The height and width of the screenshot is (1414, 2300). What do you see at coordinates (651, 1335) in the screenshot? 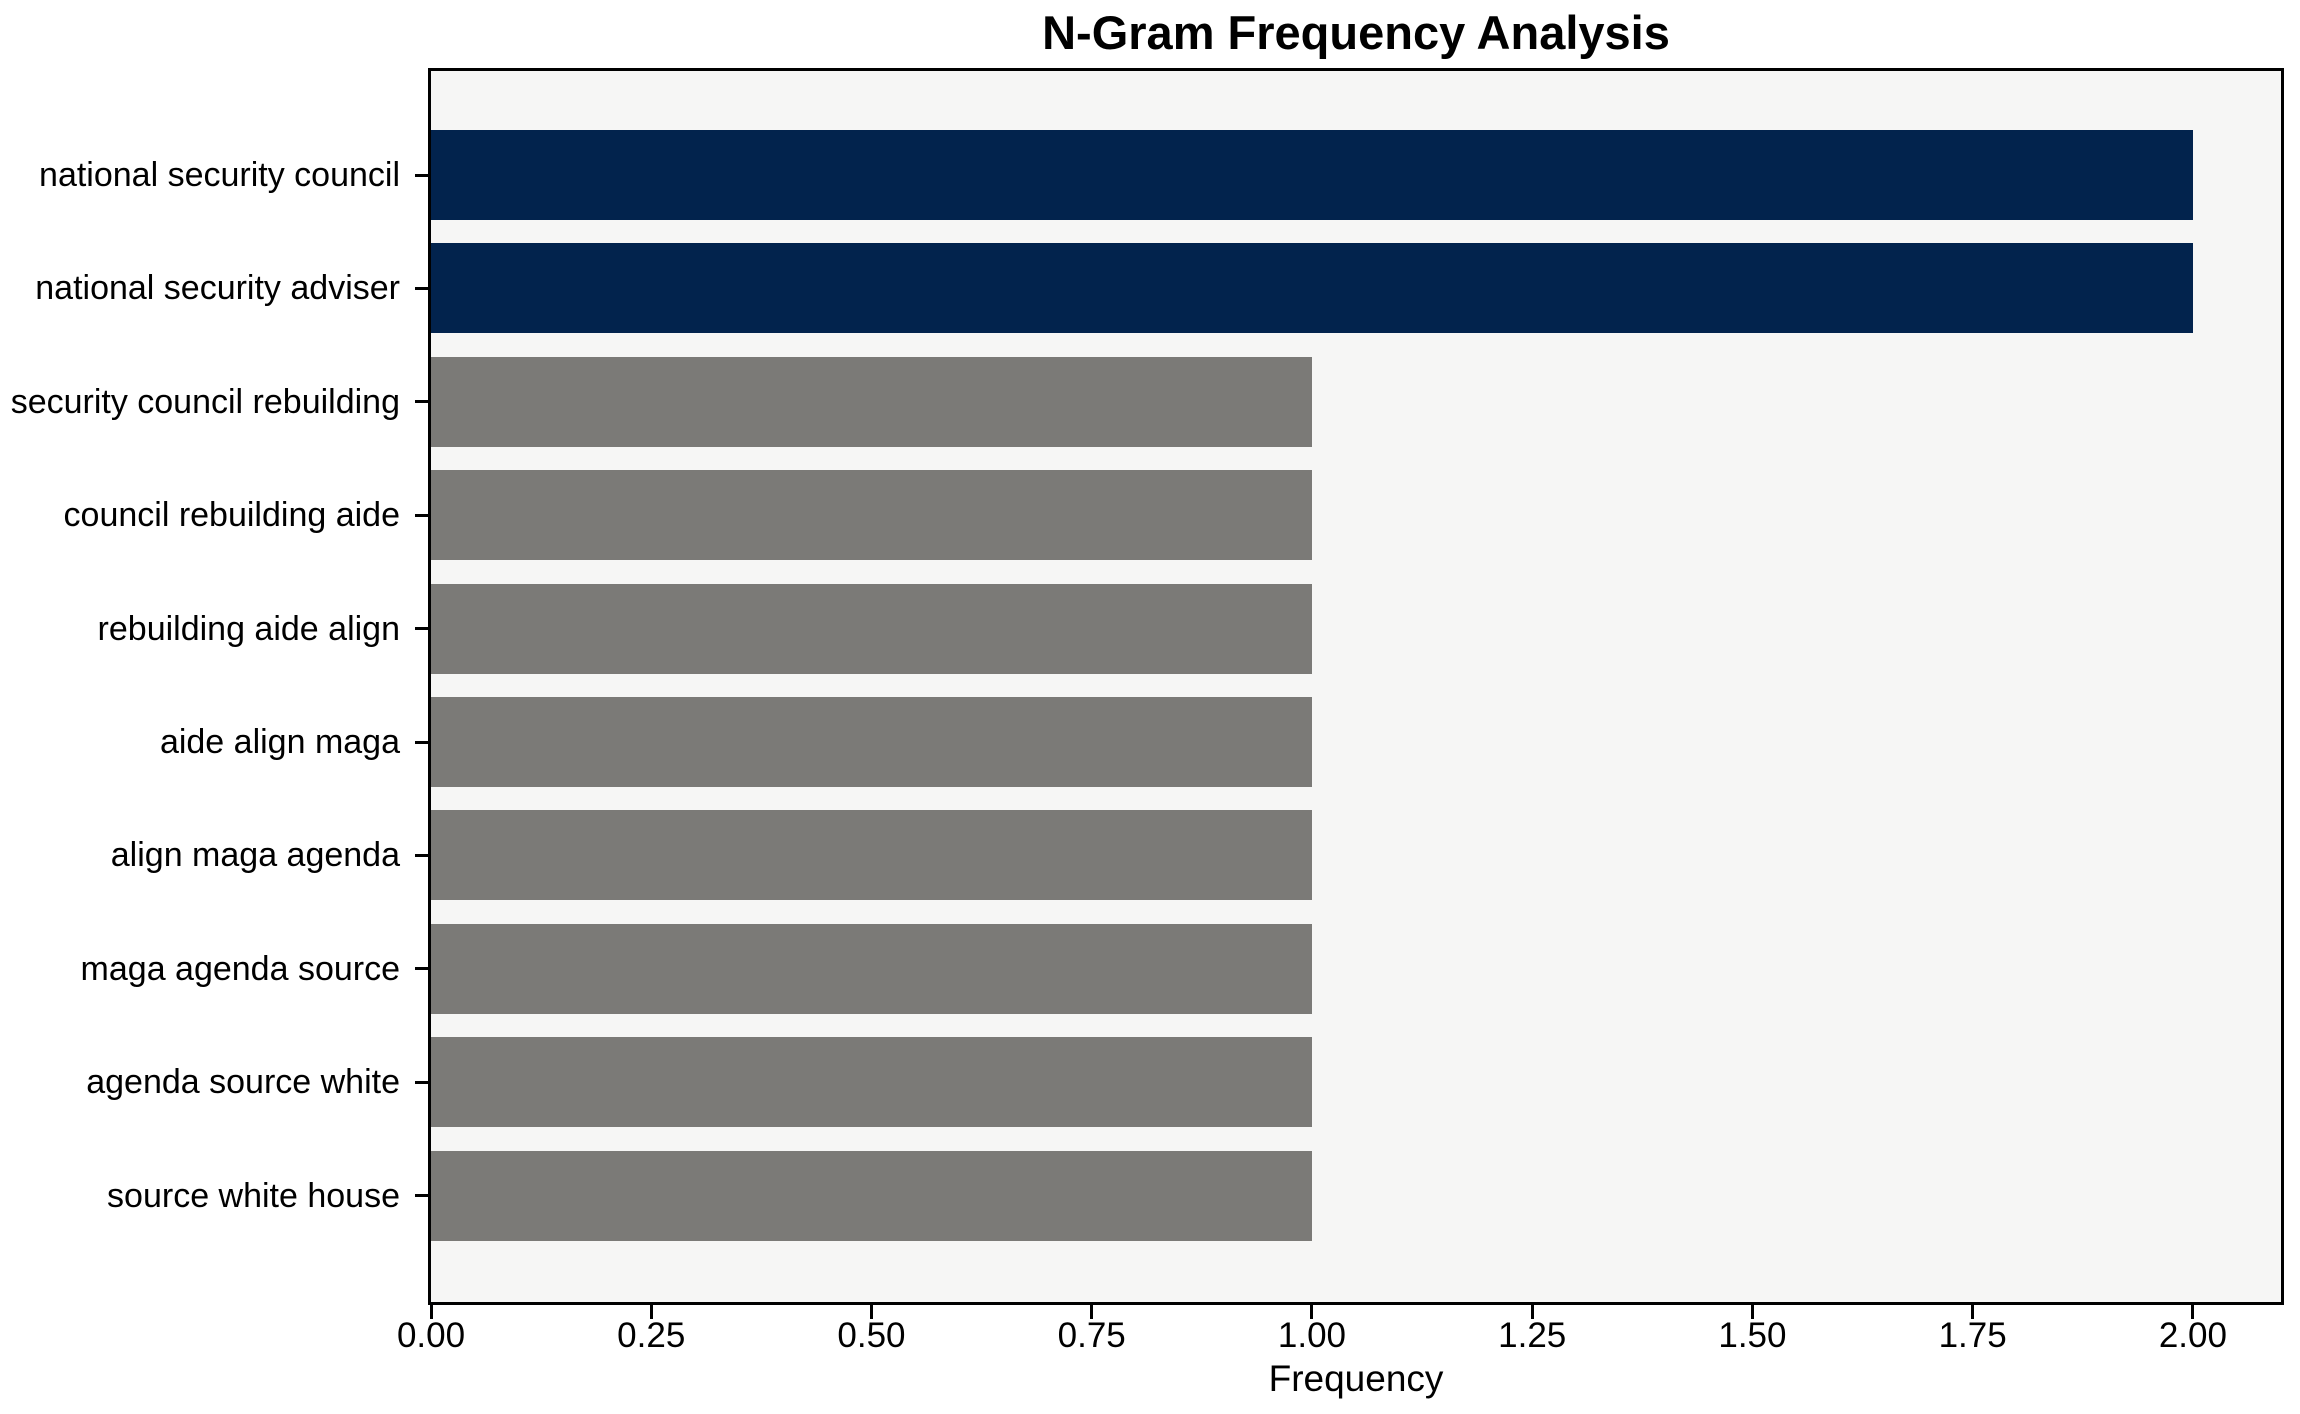
I see `x-tick-label: 0.25` at bounding box center [651, 1335].